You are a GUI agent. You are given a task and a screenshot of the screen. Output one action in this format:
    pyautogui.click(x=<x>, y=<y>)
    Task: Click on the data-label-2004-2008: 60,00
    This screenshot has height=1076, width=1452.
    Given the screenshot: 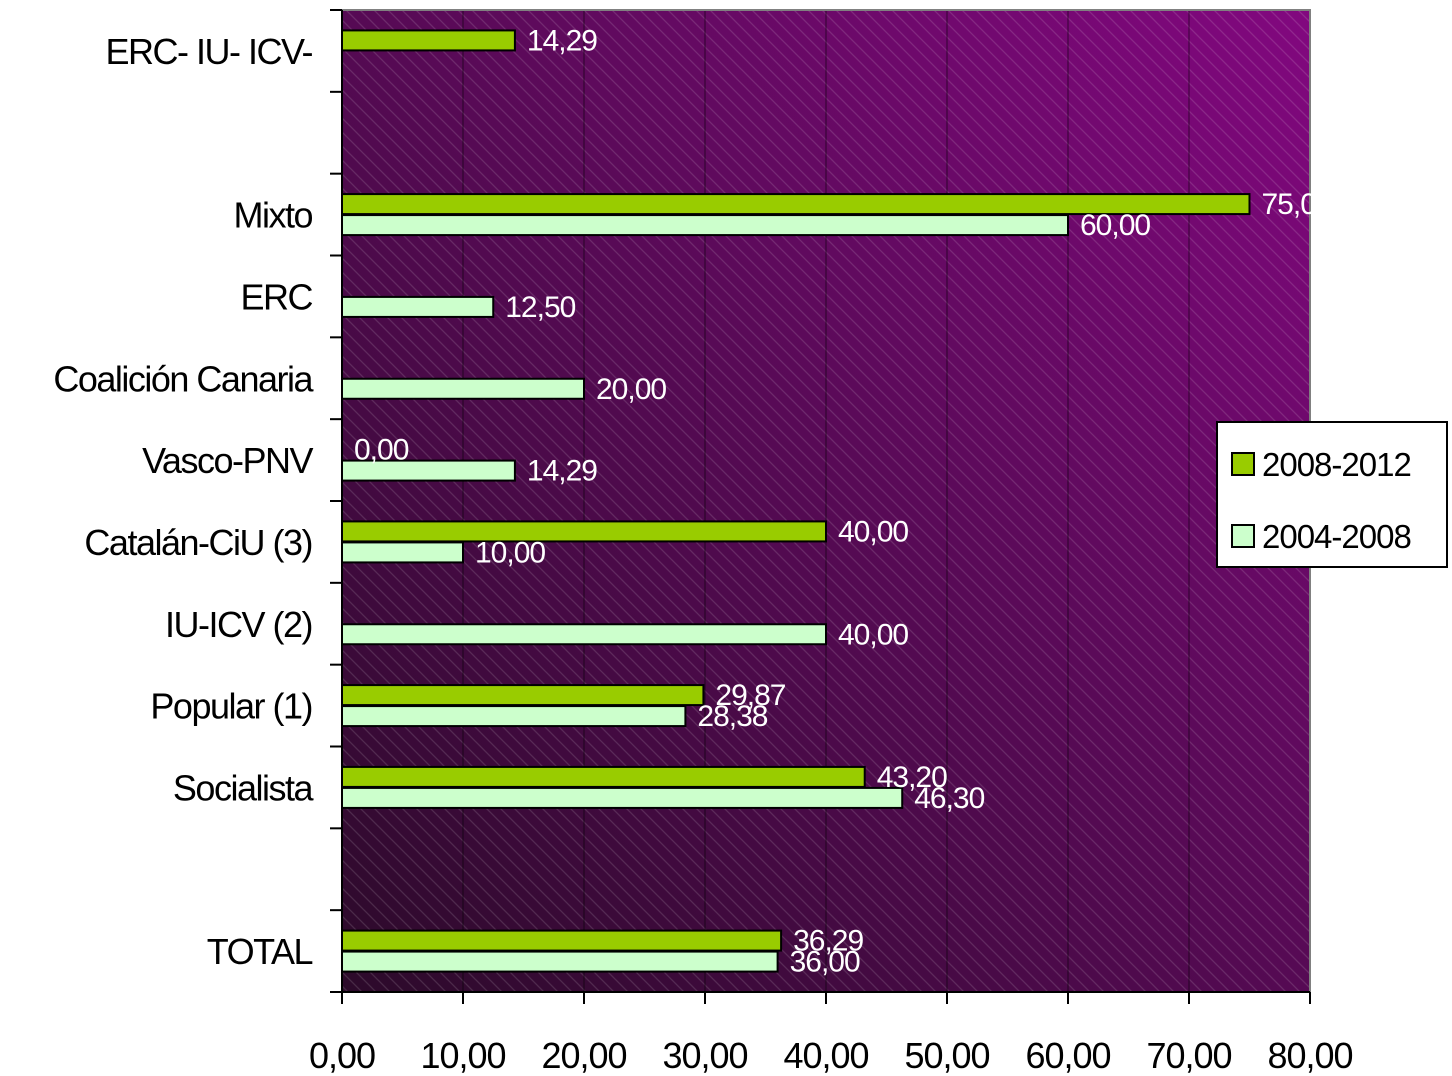 What is the action you would take?
    pyautogui.click(x=1115, y=225)
    